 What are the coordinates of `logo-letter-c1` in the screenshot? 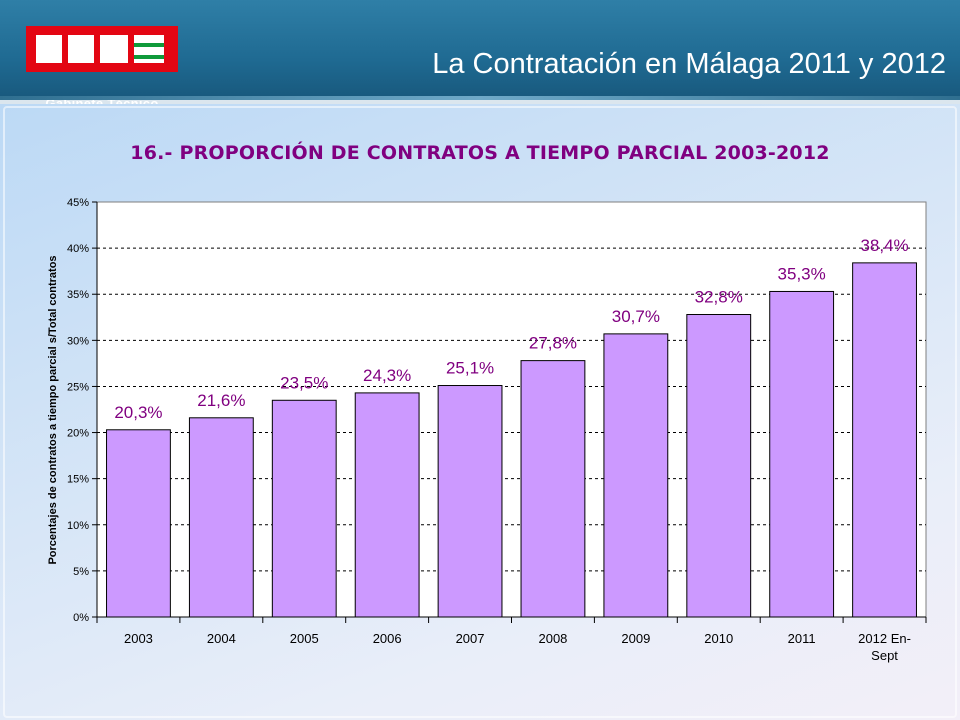 It's located at (49, 49).